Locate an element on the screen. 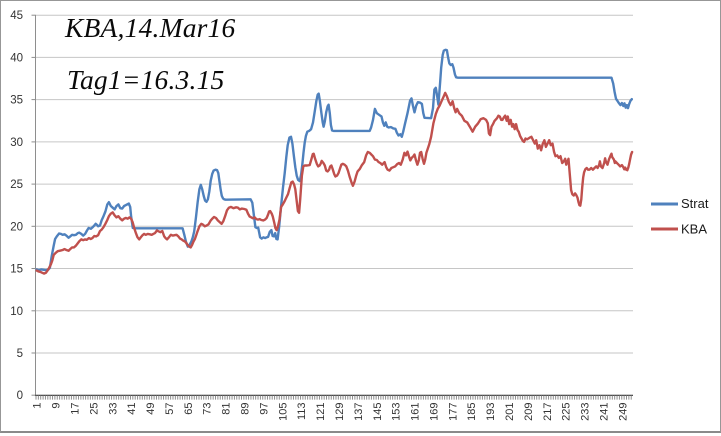 This screenshot has height=436, width=721. svg-text: 17 is located at coordinates (76, 409).